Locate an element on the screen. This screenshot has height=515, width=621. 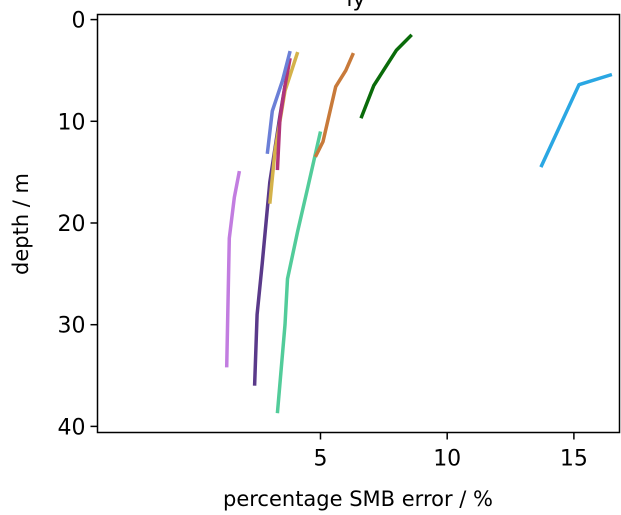
x-axis-label: percentage SMB error / % is located at coordinates (358, 499).